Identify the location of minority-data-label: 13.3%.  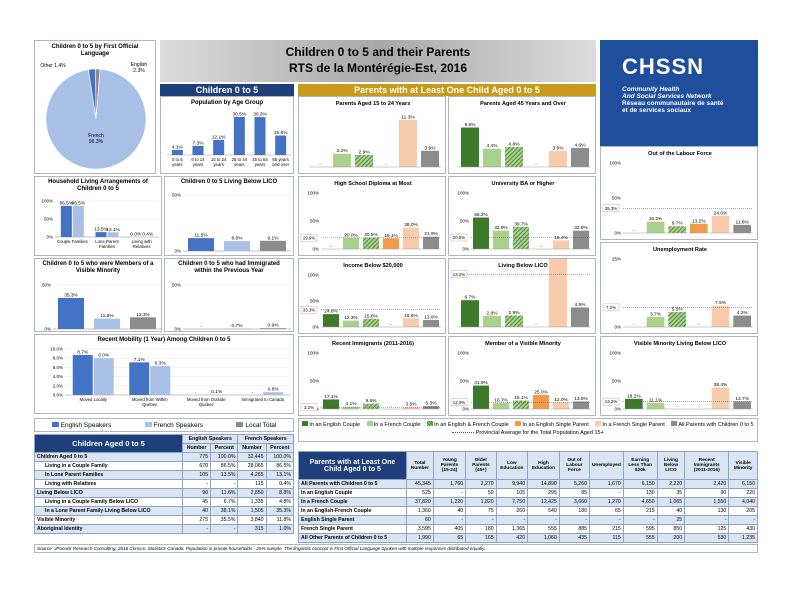
(143, 315).